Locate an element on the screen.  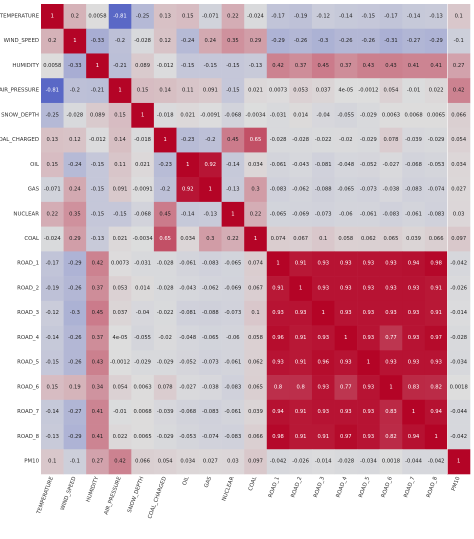
cell-value-label: 0.94 is located at coordinates (278, 412).